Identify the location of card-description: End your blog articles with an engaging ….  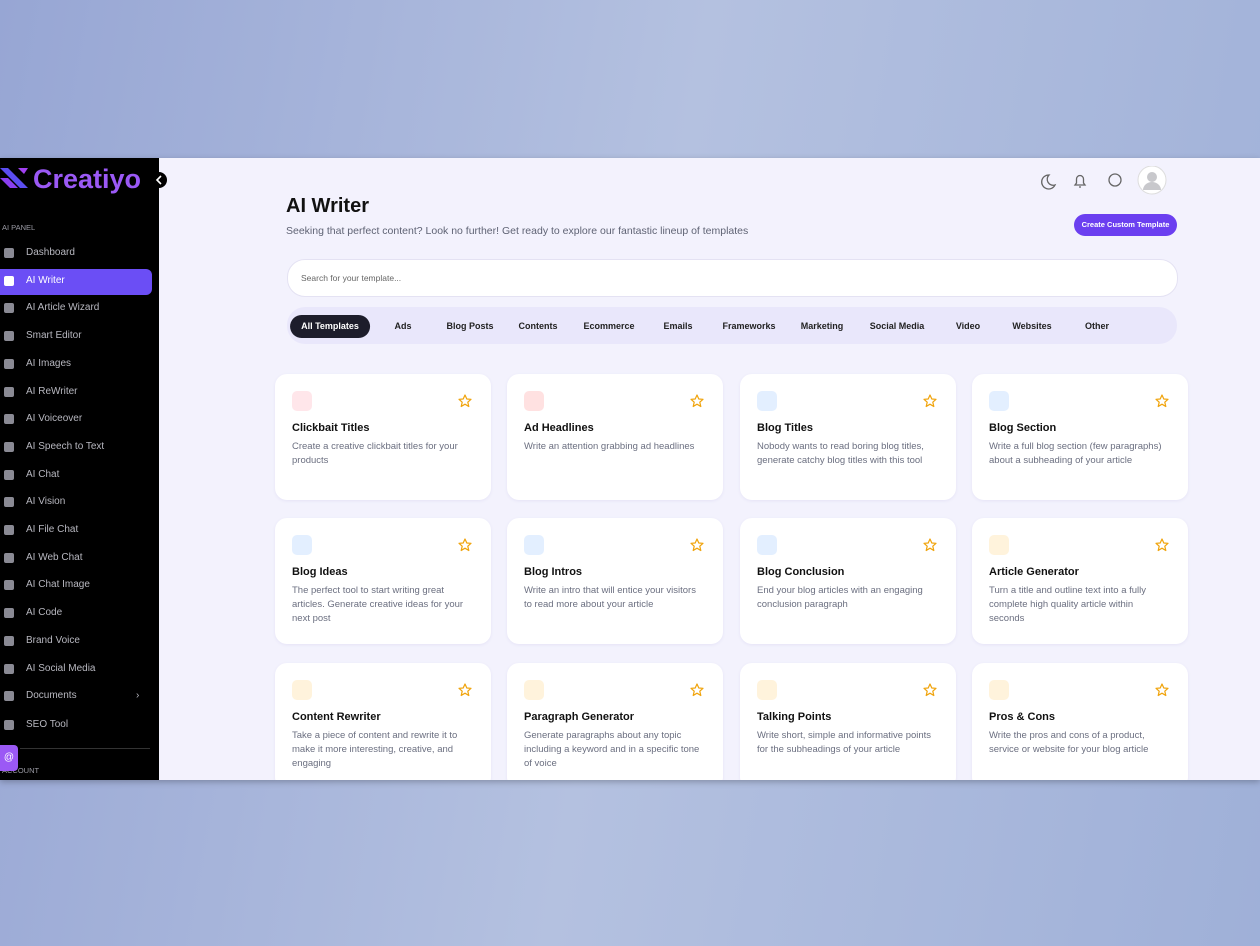
(840, 597).